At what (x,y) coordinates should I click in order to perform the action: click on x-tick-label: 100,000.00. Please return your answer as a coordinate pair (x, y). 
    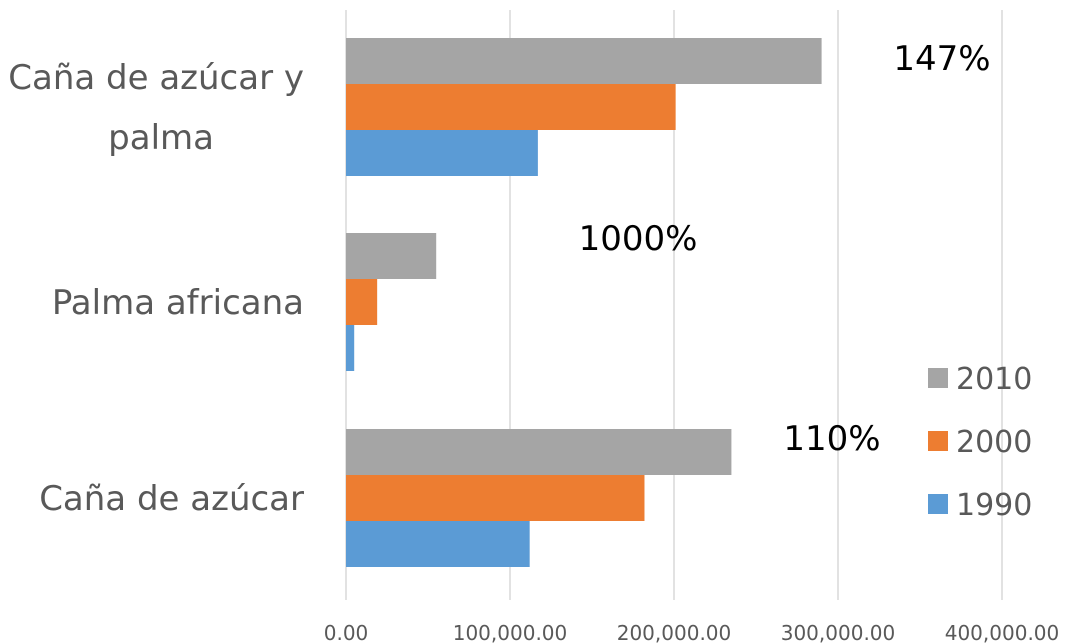
    Looking at the image, I should click on (510, 632).